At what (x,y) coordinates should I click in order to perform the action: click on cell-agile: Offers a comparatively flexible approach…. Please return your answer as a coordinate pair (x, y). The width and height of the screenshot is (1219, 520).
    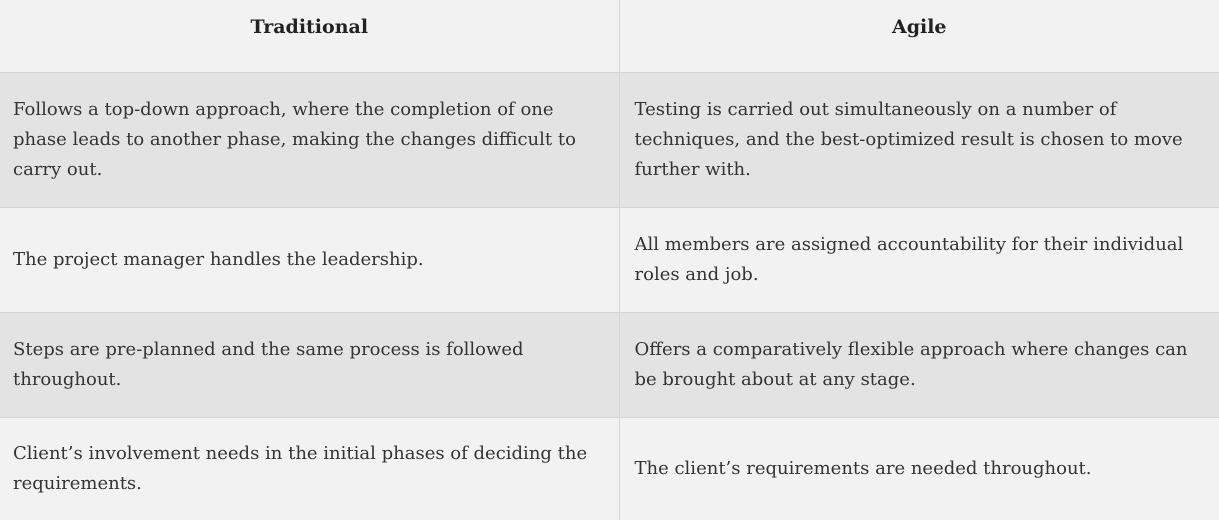
    Looking at the image, I should click on (919, 365).